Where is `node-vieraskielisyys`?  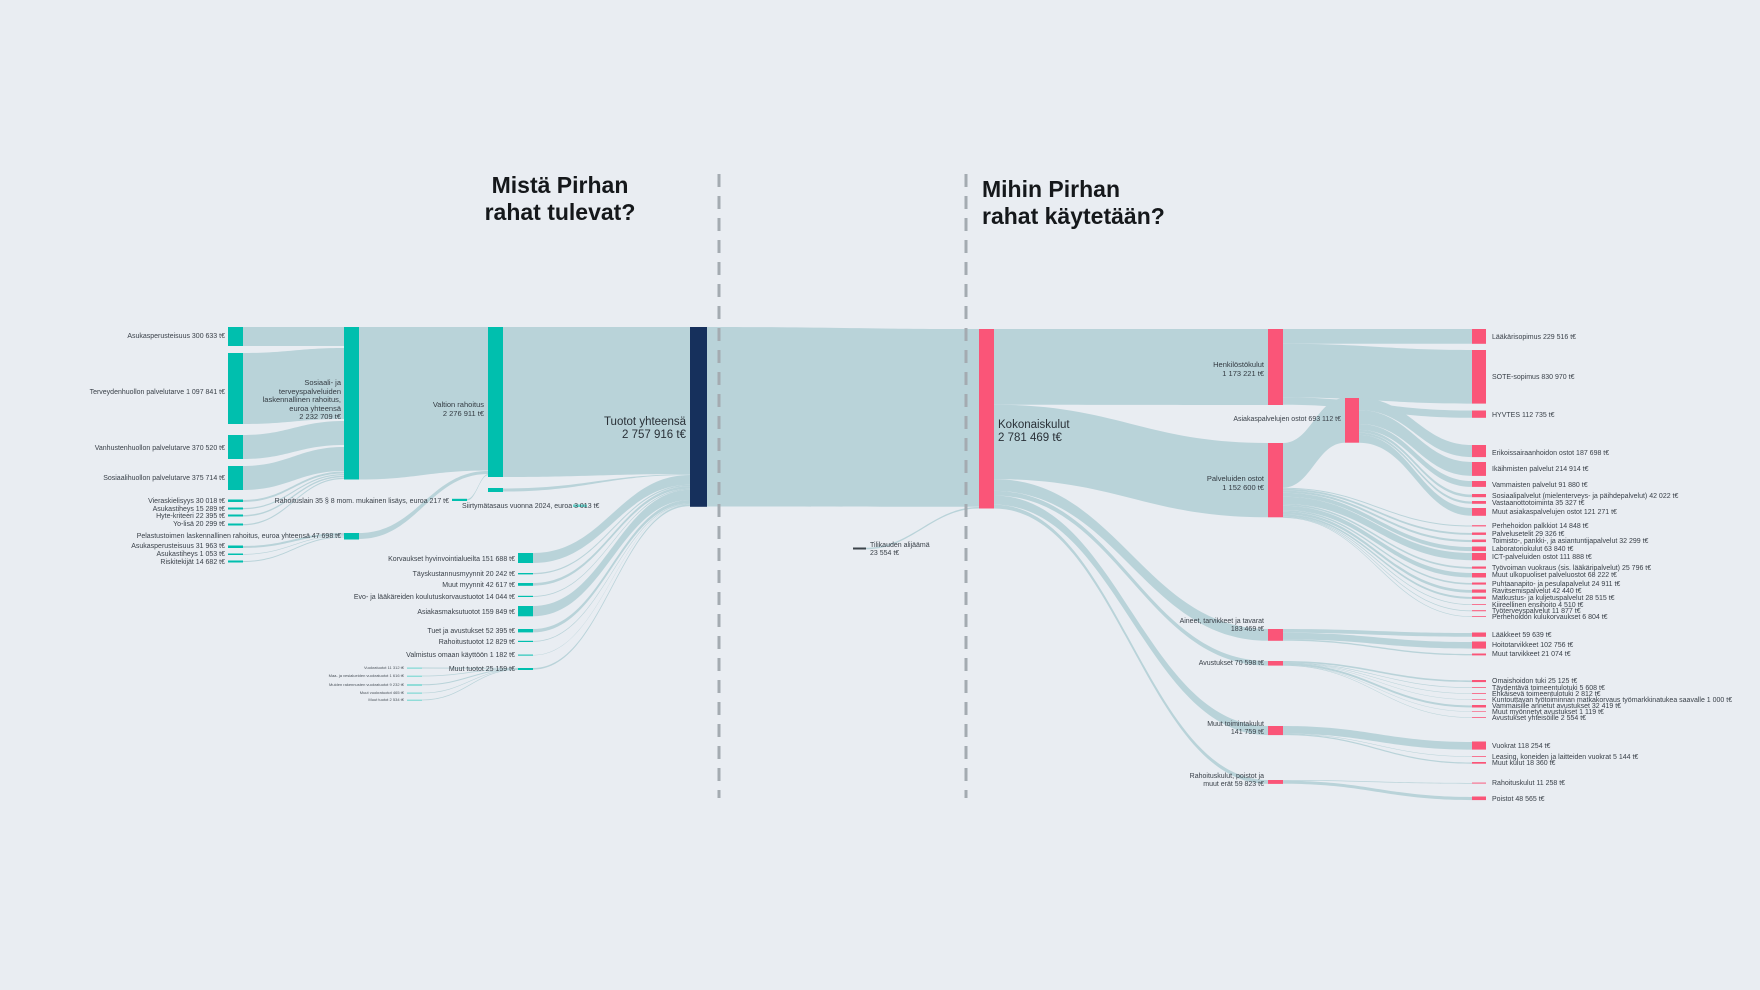 node-vieraskielisyys is located at coordinates (235, 500).